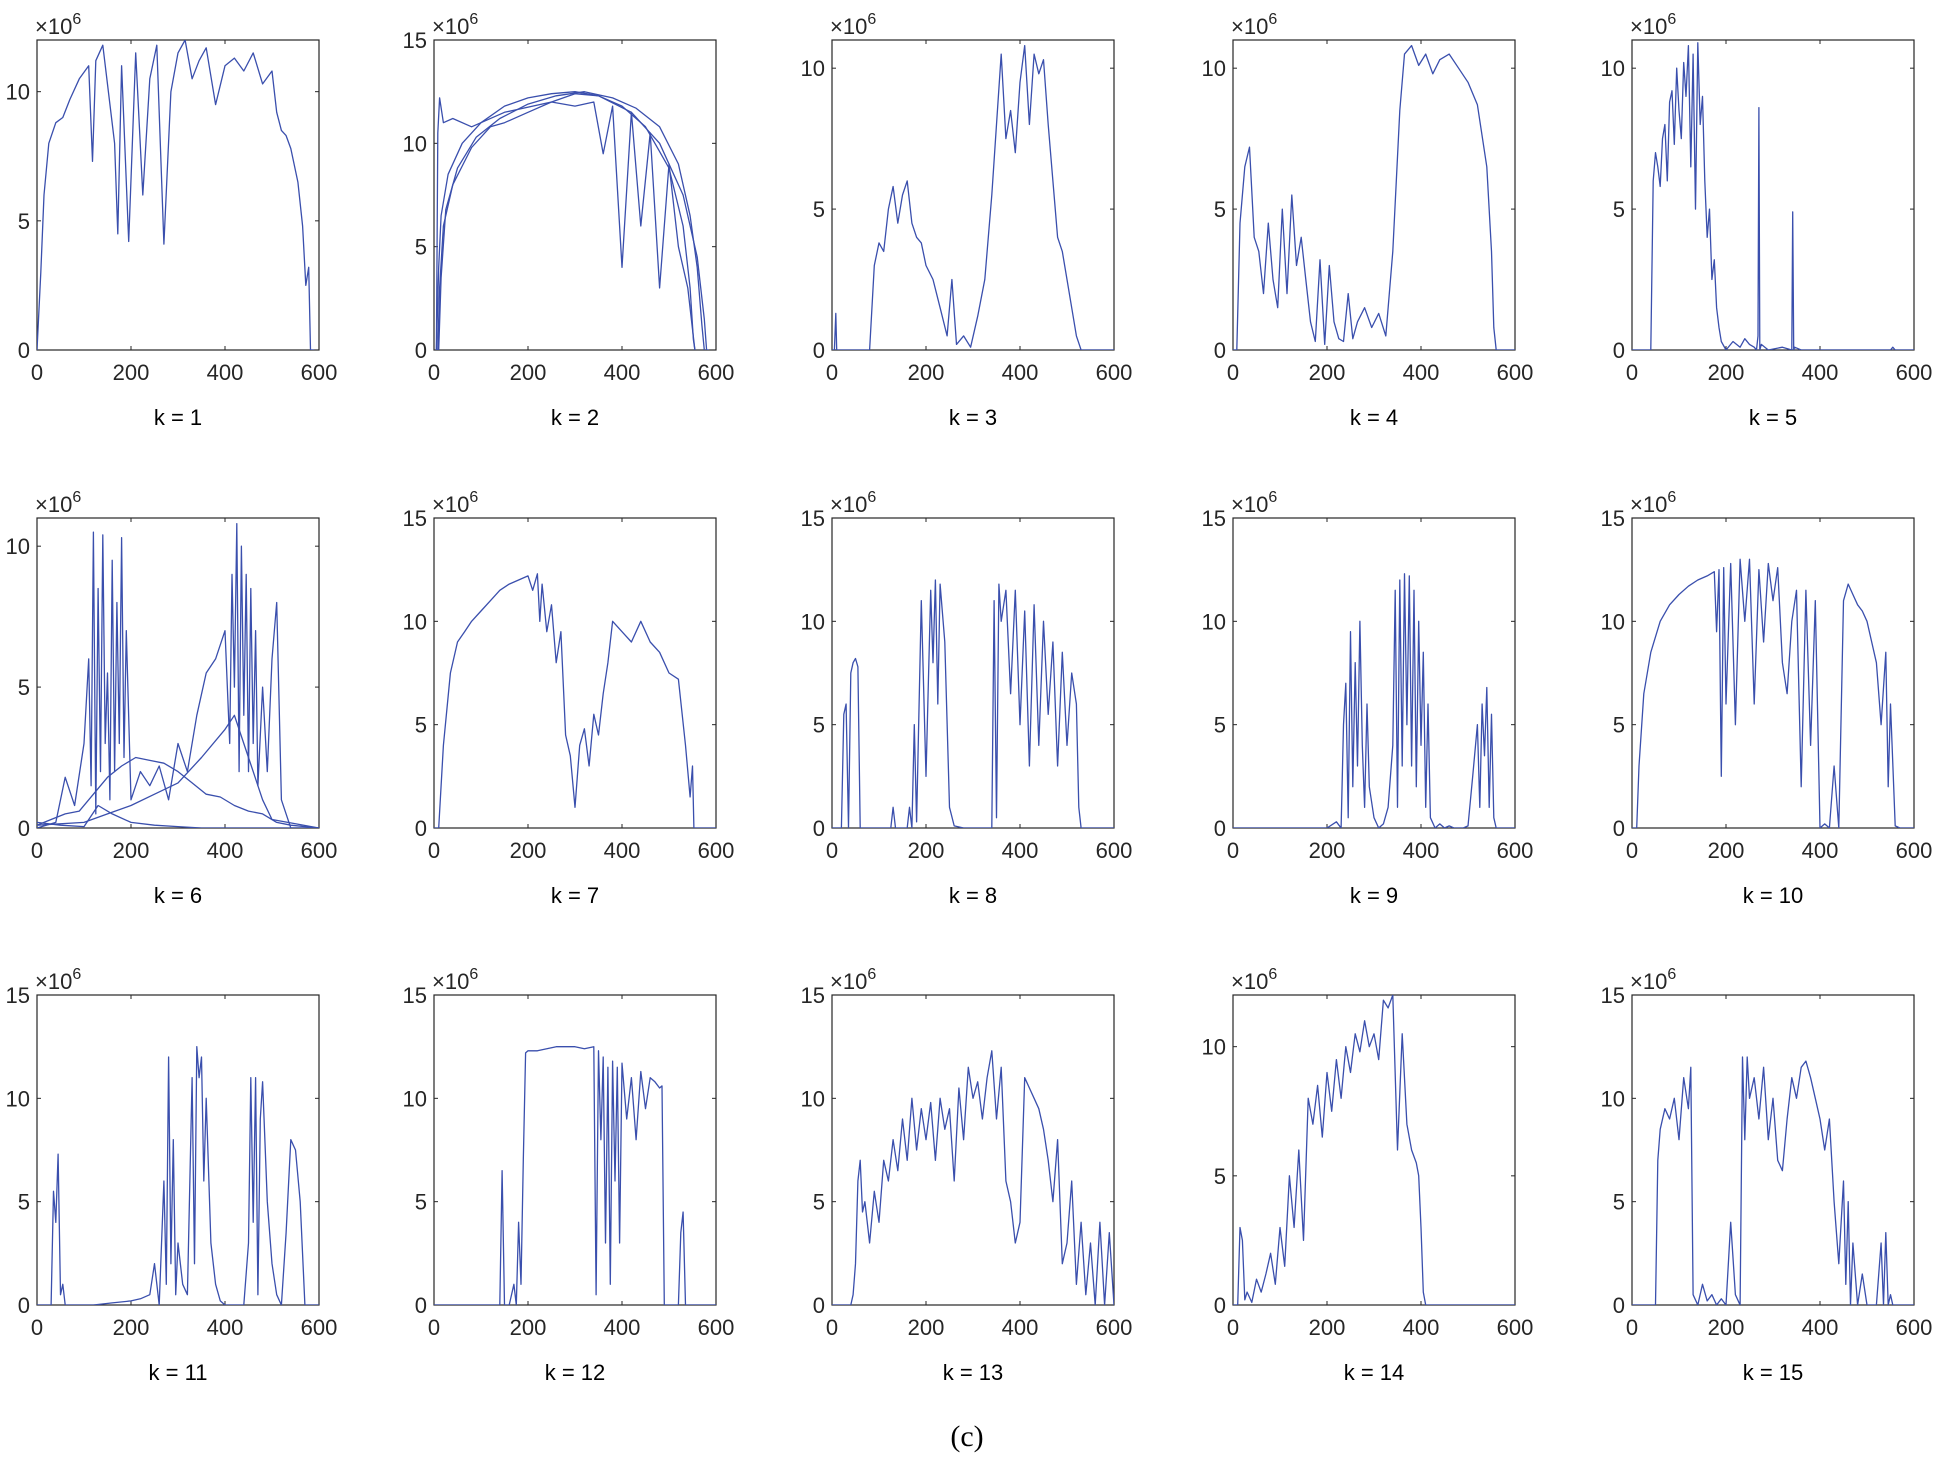  I want to click on panel-k6: 0 5 10 0 200 400 600 ×106 k = 6, so click(172, 698).